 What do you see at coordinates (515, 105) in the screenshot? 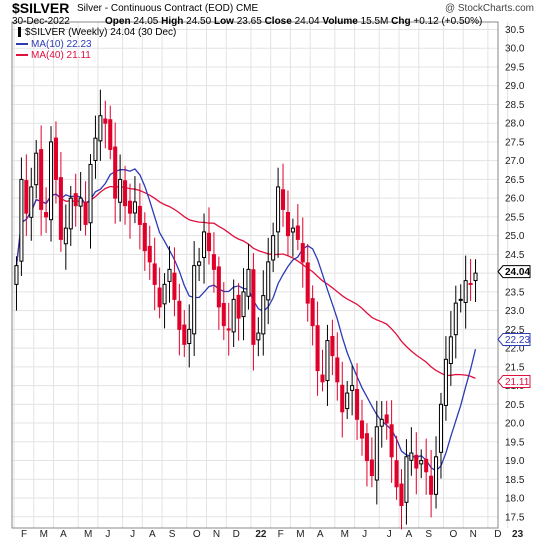
I see `y-tick-label: 28.5` at bounding box center [515, 105].